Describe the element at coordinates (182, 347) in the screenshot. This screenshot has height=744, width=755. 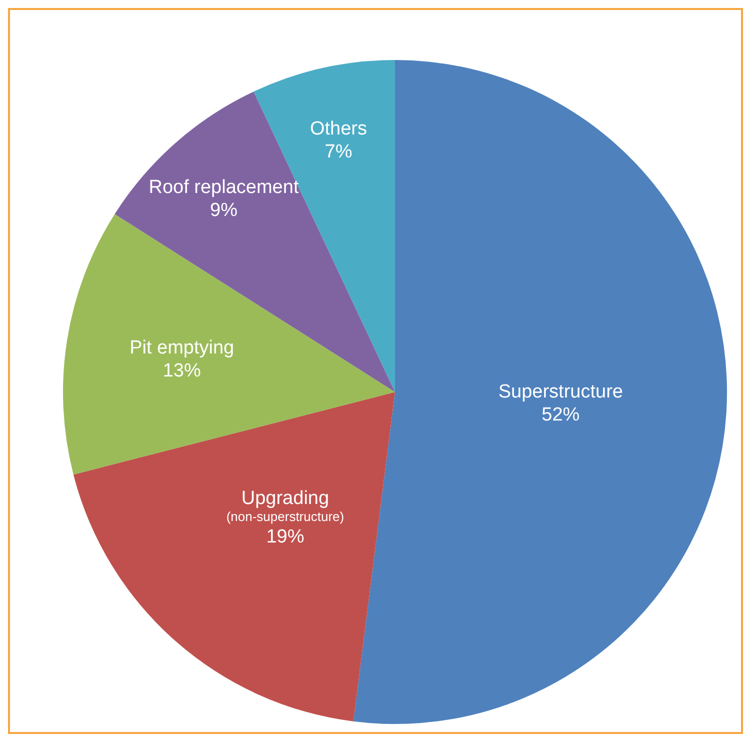
I see `slice-label: Pit emptying` at that location.